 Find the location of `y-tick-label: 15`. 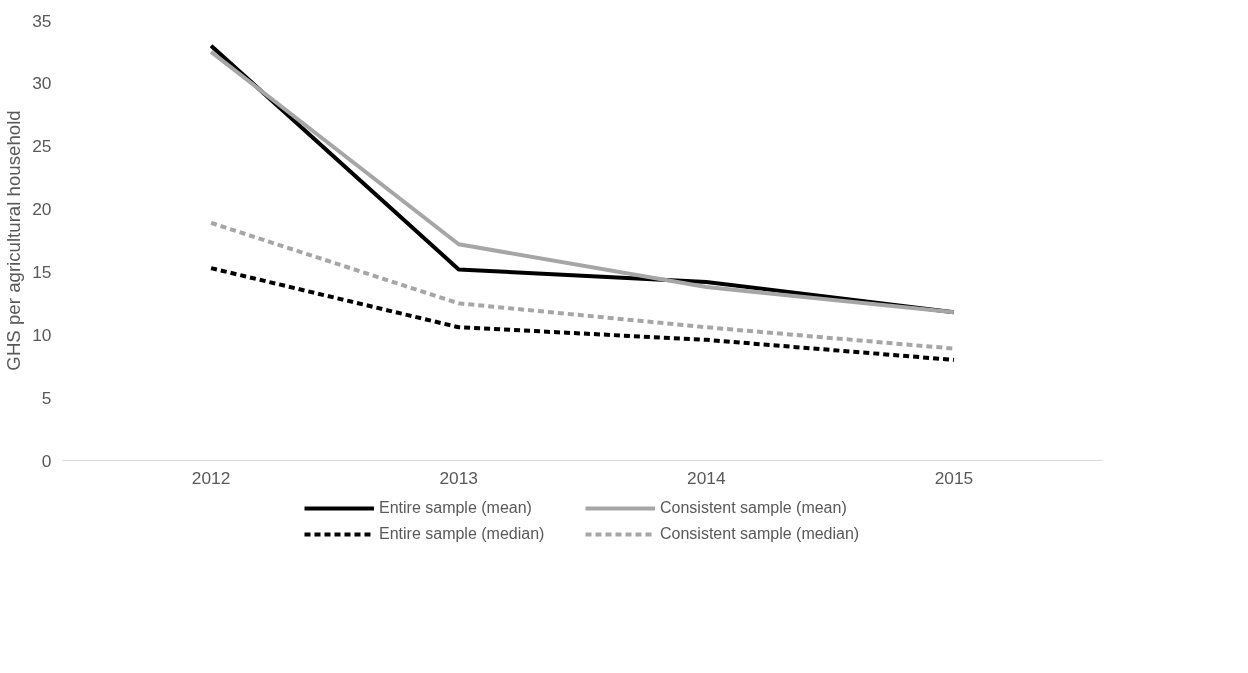

y-tick-label: 15 is located at coordinates (42, 271).